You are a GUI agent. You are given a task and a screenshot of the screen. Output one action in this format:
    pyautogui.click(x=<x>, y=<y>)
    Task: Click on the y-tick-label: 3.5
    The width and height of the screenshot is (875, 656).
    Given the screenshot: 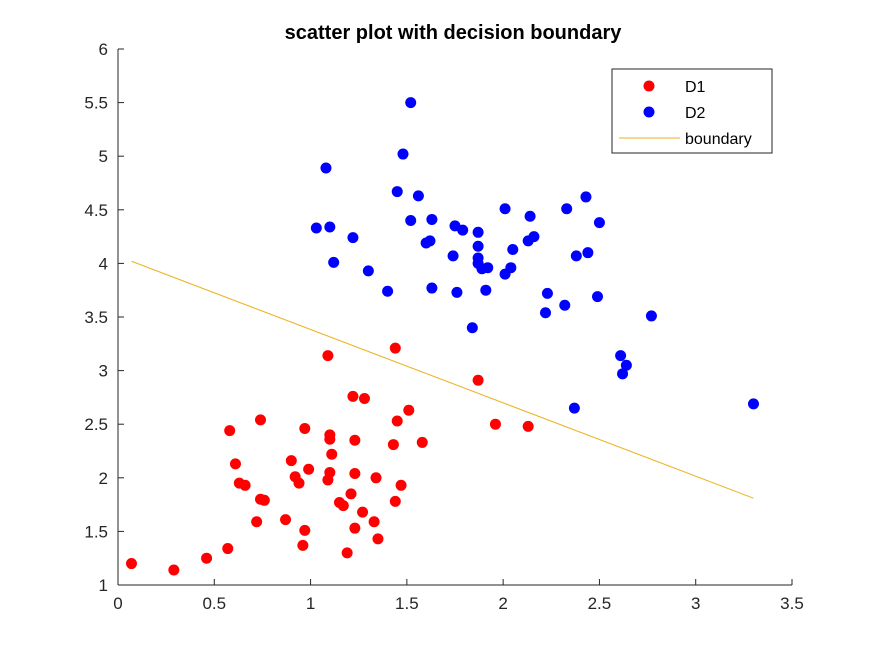 What is the action you would take?
    pyautogui.click(x=96, y=317)
    